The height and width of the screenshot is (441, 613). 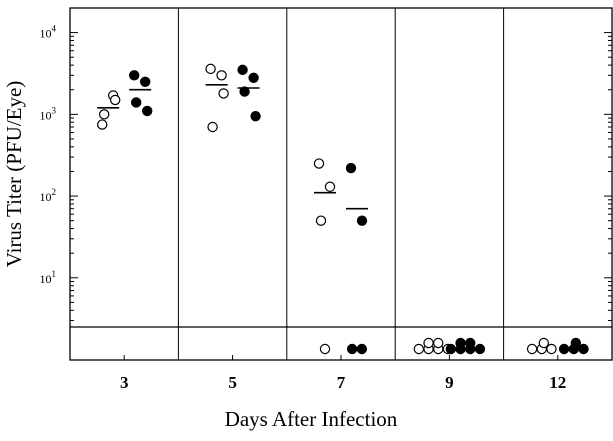 I want to click on x-axis-title: Days After Infection, so click(x=311, y=419).